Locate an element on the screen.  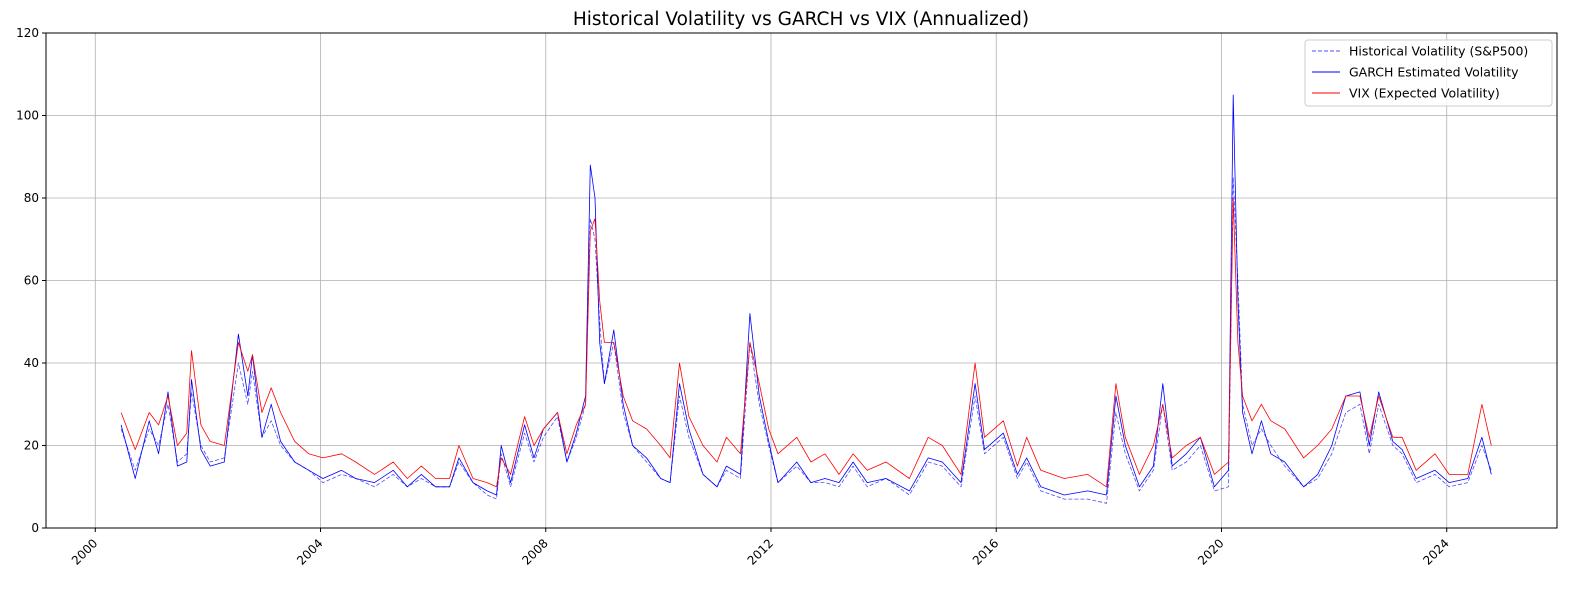
y-axis: 0 20 40 60 80 100 120 is located at coordinates (31, 280).